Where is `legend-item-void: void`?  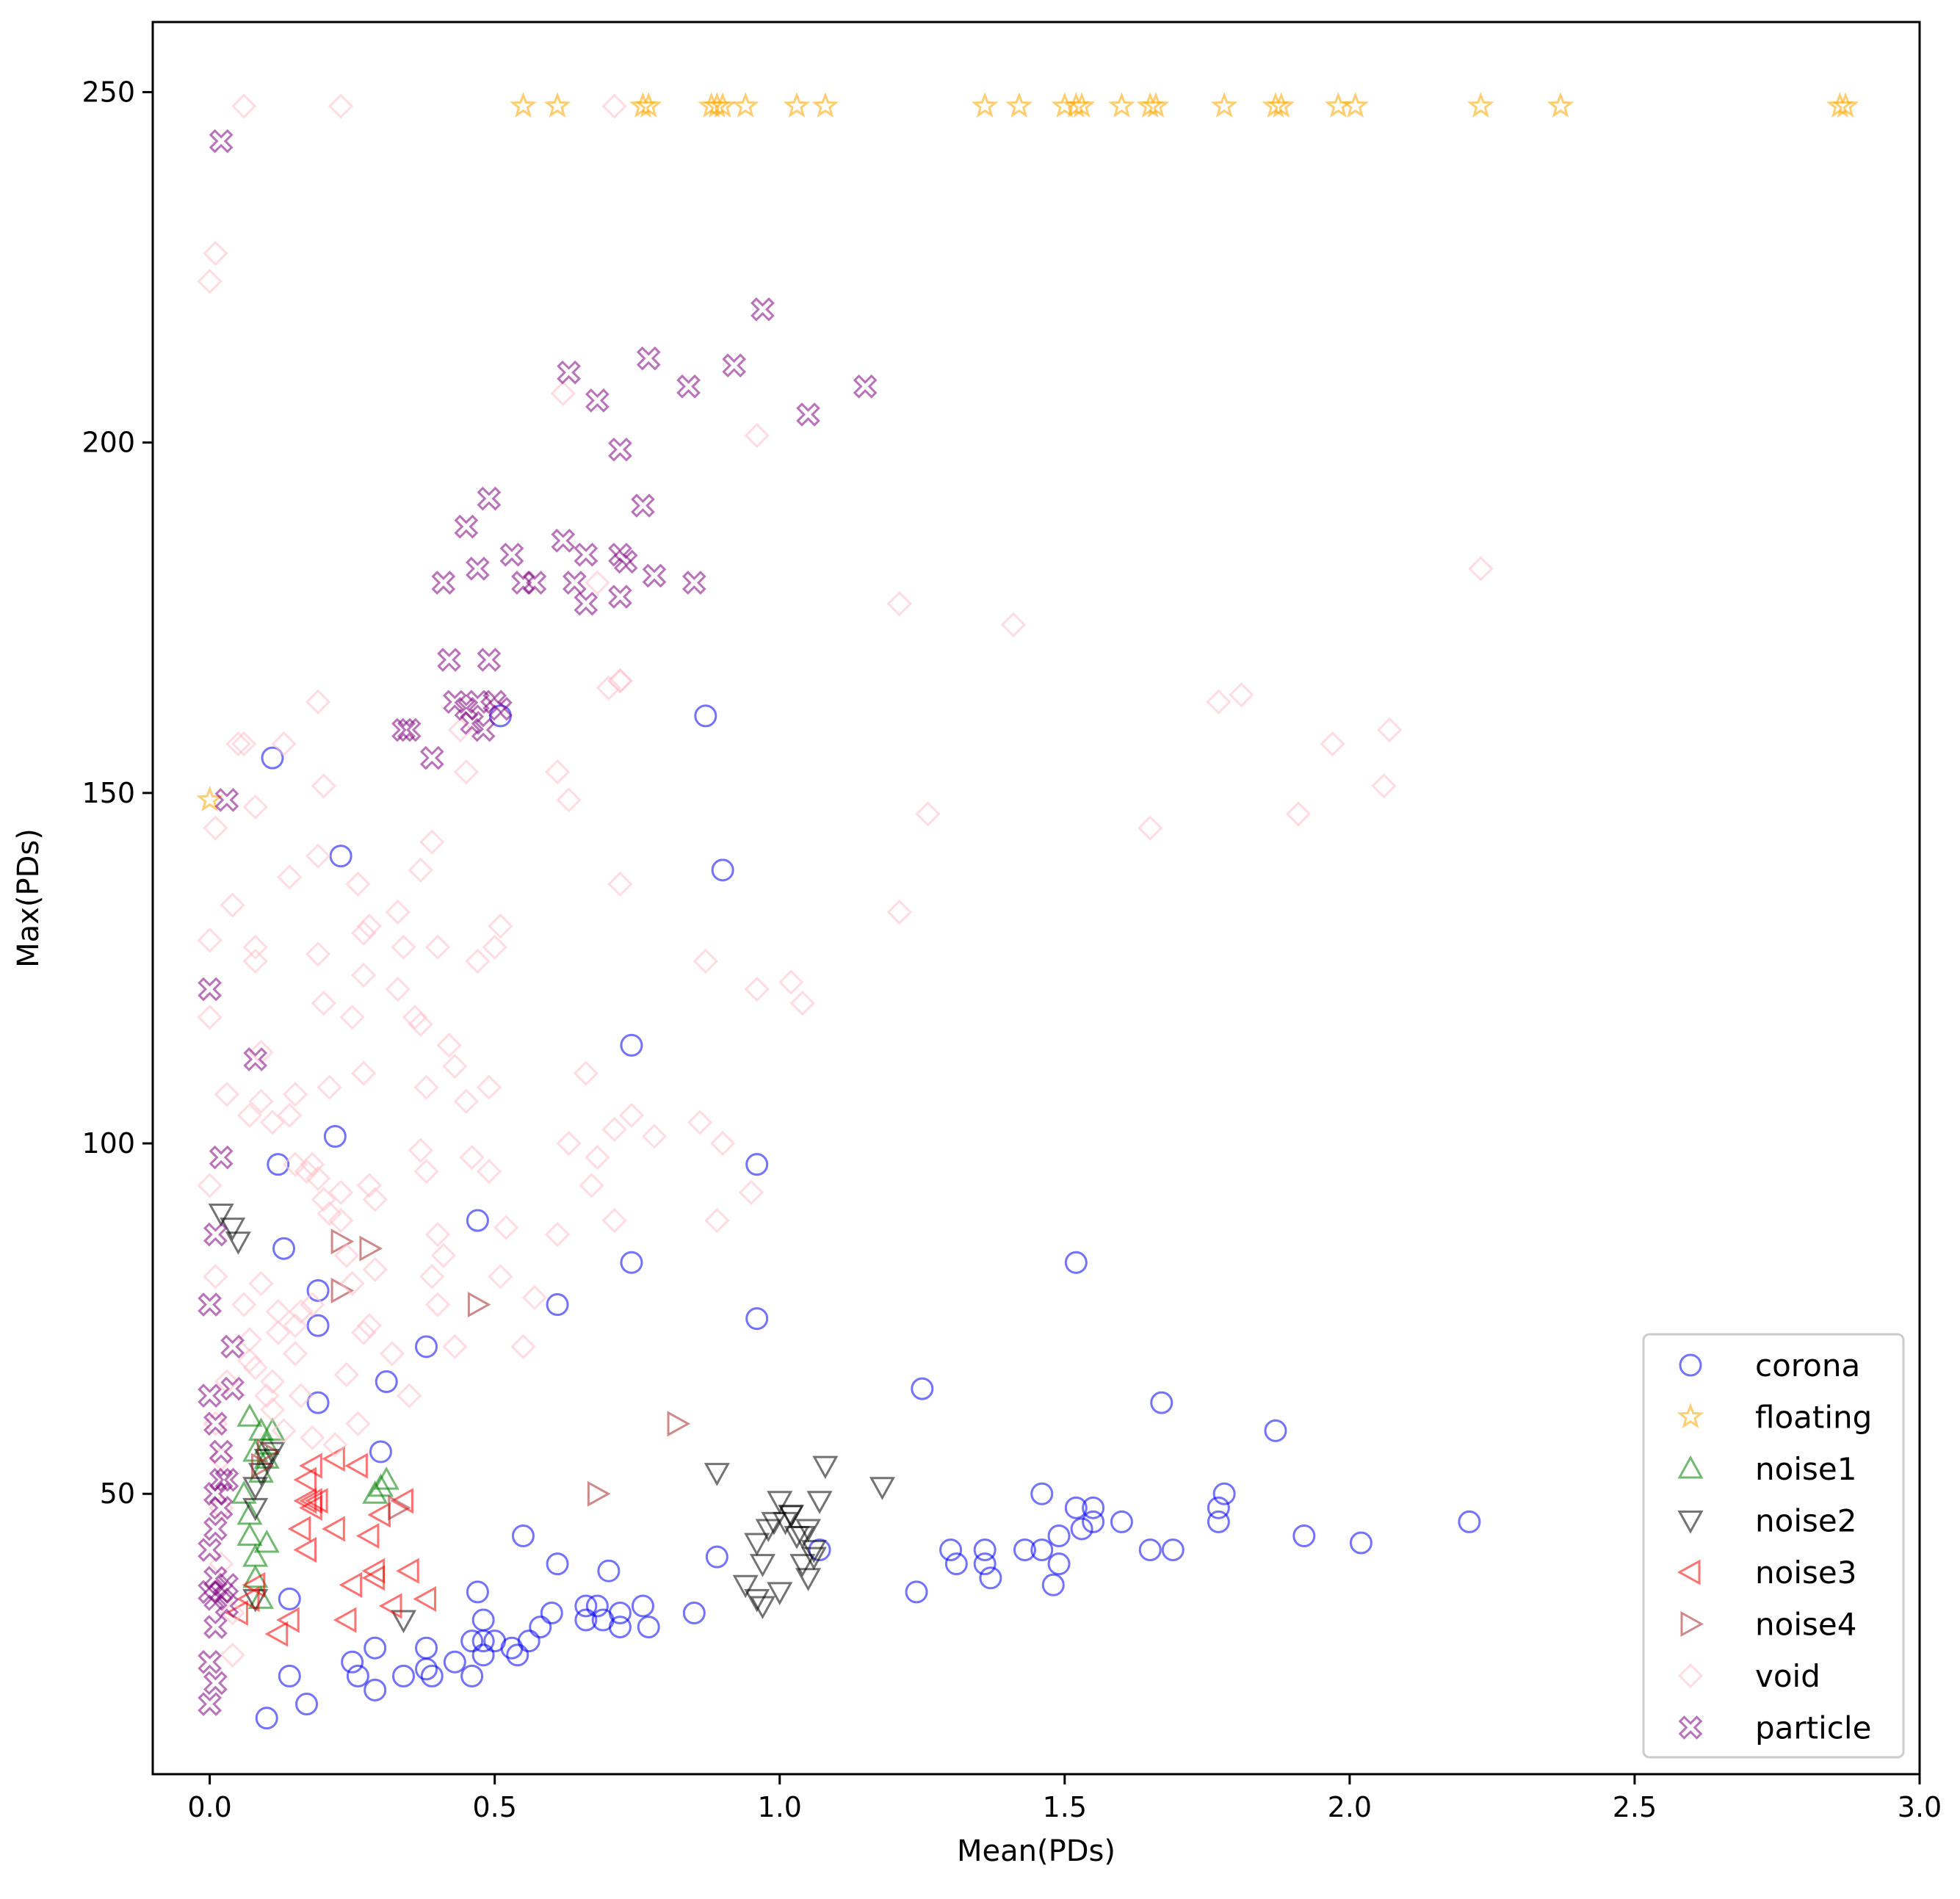
legend-item-void: void is located at coordinates (1748, 1676).